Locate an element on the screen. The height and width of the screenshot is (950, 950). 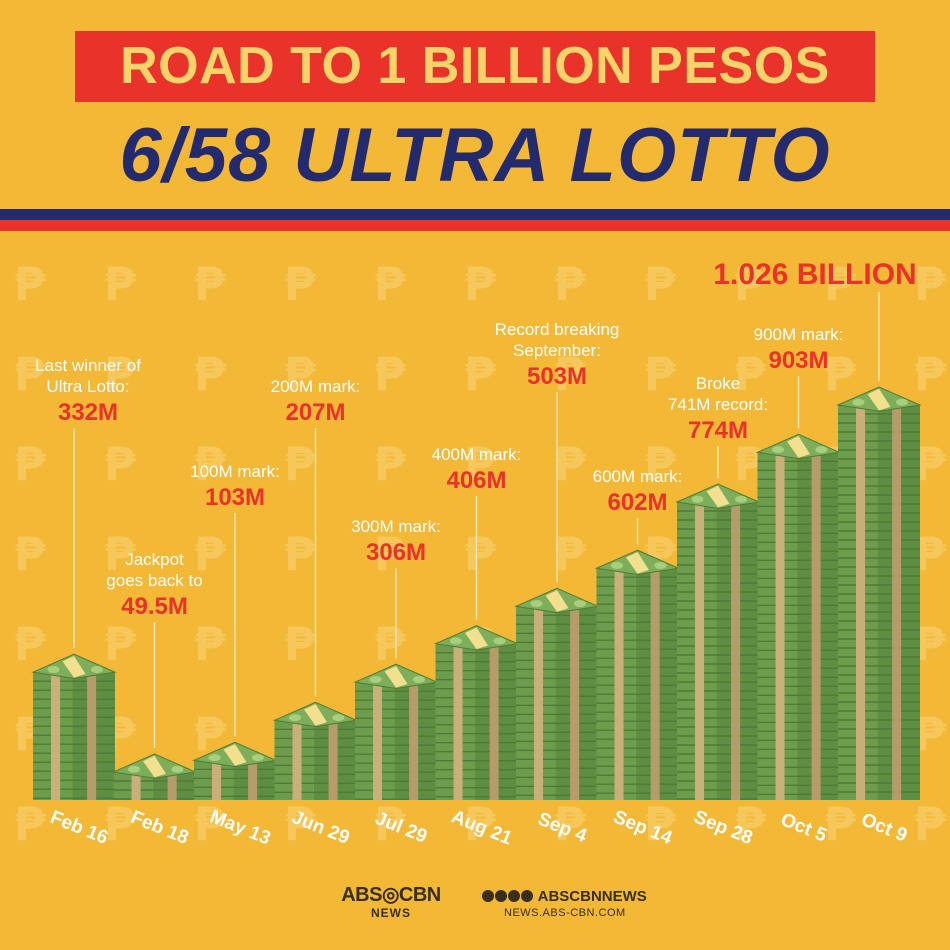
bar: Last winner of Ultra Lotto: 332M Feb 16 is located at coordinates (86, 602).